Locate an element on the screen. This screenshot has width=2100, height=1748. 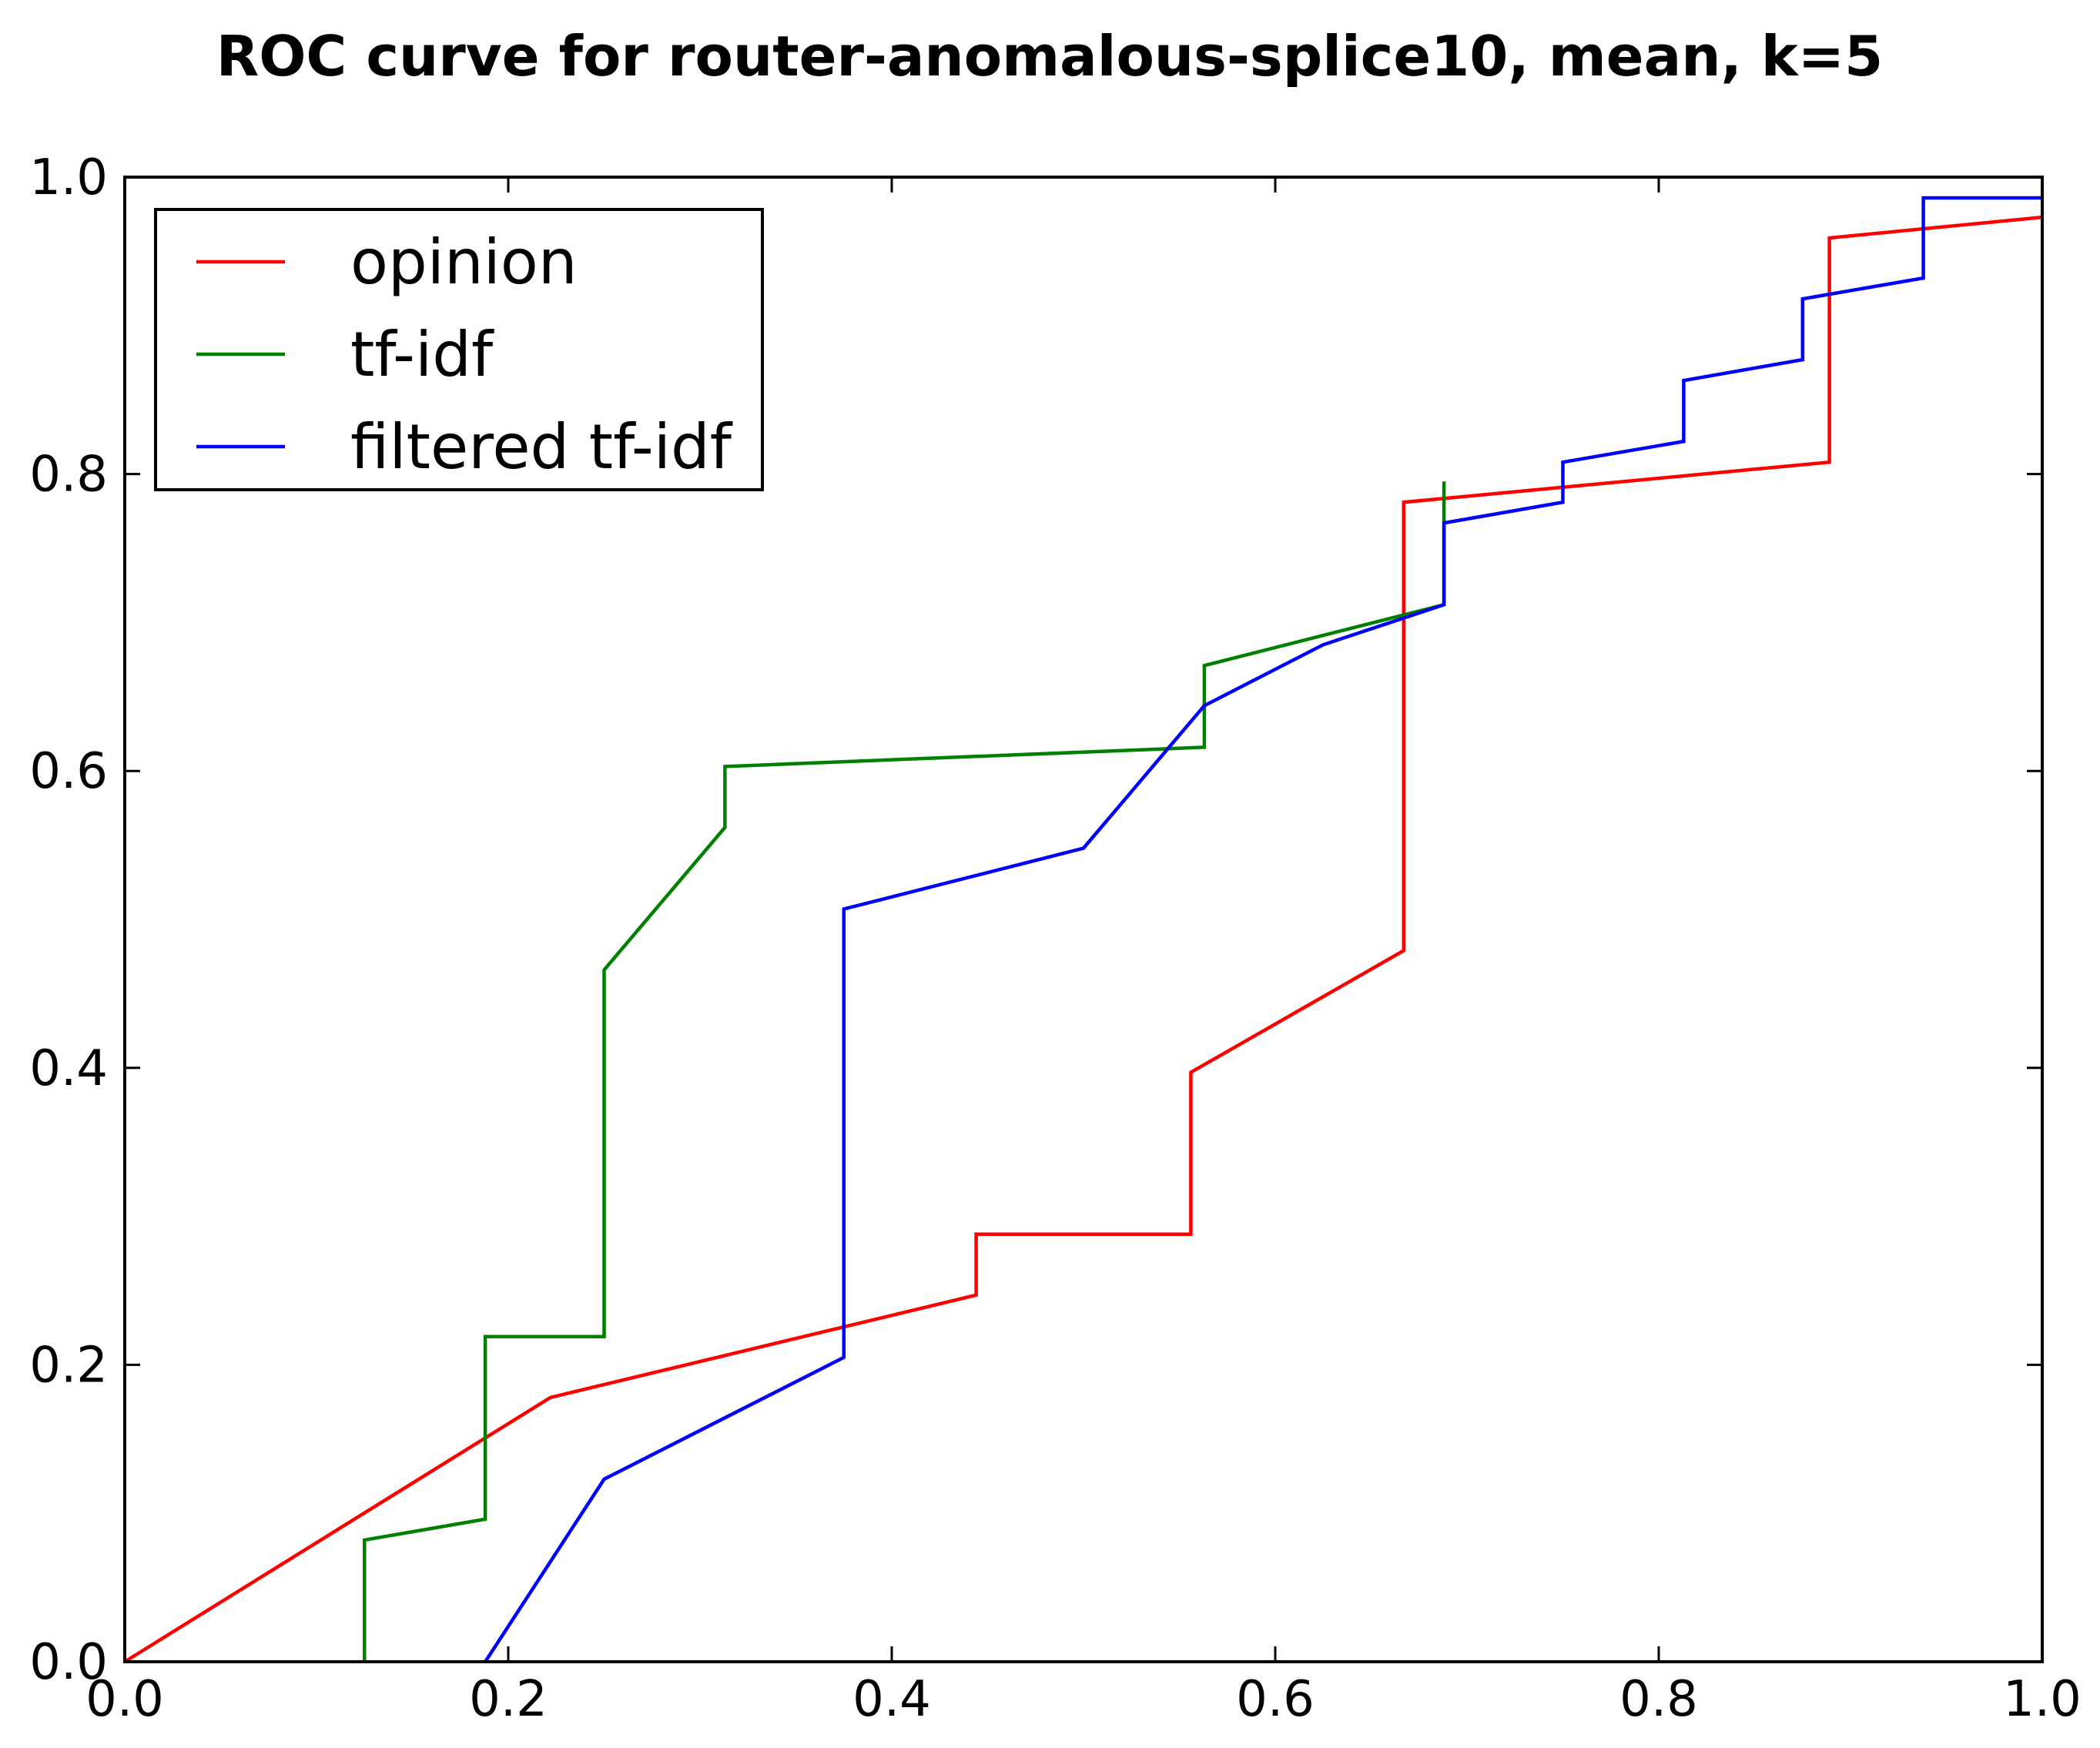
legend-label: opinion is located at coordinates (464, 262).